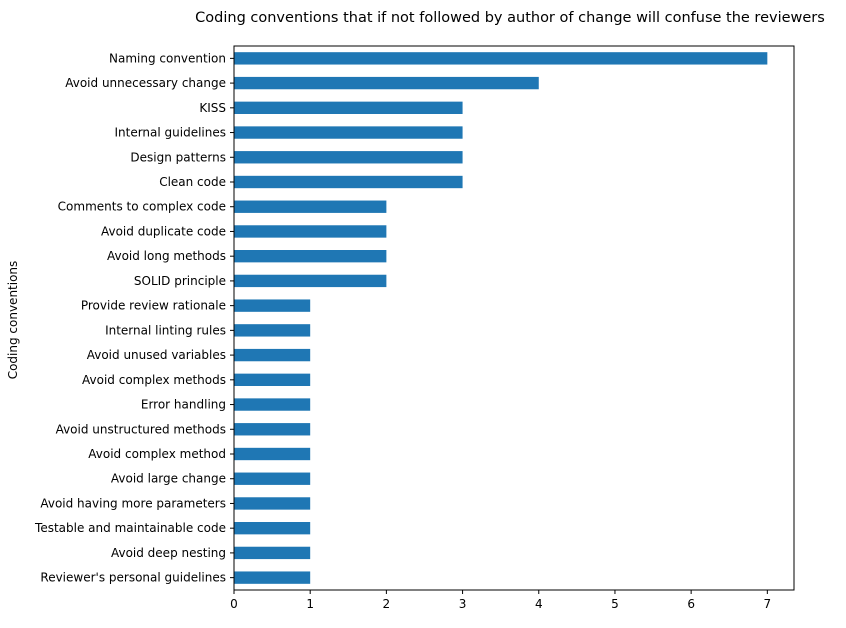  What do you see at coordinates (234, 604) in the screenshot?
I see `x-tick-label: 0` at bounding box center [234, 604].